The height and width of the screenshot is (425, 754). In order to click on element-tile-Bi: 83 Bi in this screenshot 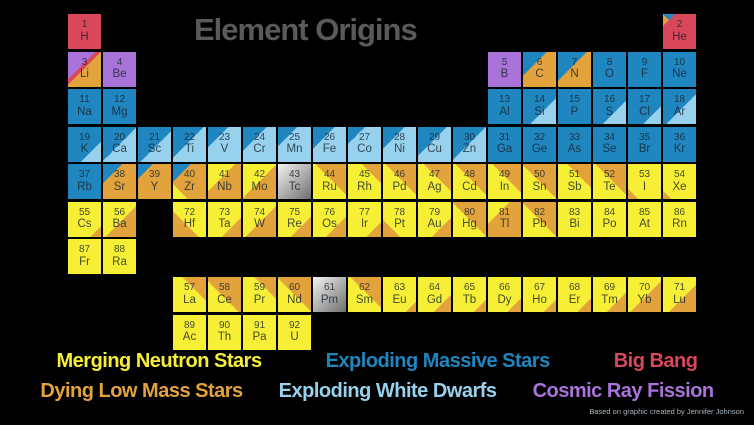, I will do `click(574, 219)`.